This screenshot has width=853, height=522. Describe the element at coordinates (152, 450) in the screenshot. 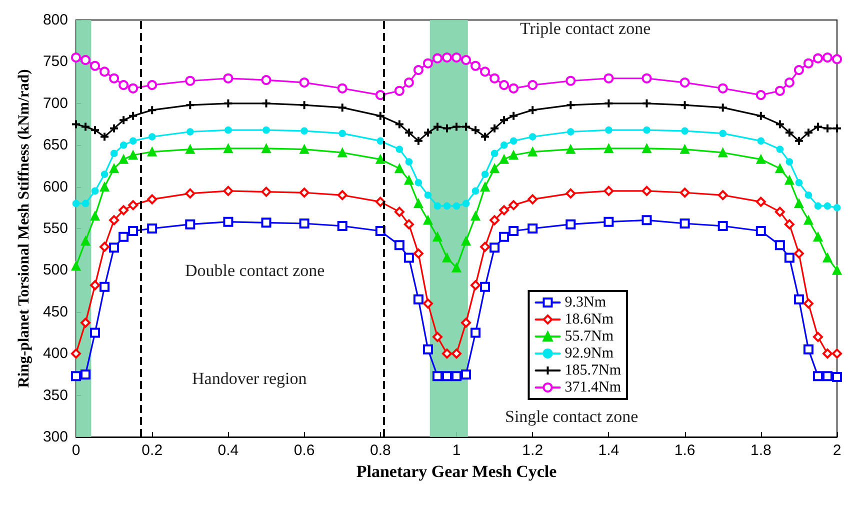

I see `x-tick-label: 0.2` at that location.